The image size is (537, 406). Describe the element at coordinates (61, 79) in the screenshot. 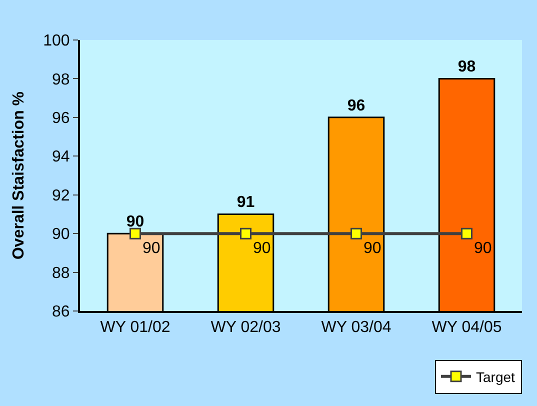

I see `y-tick-label: 98` at that location.